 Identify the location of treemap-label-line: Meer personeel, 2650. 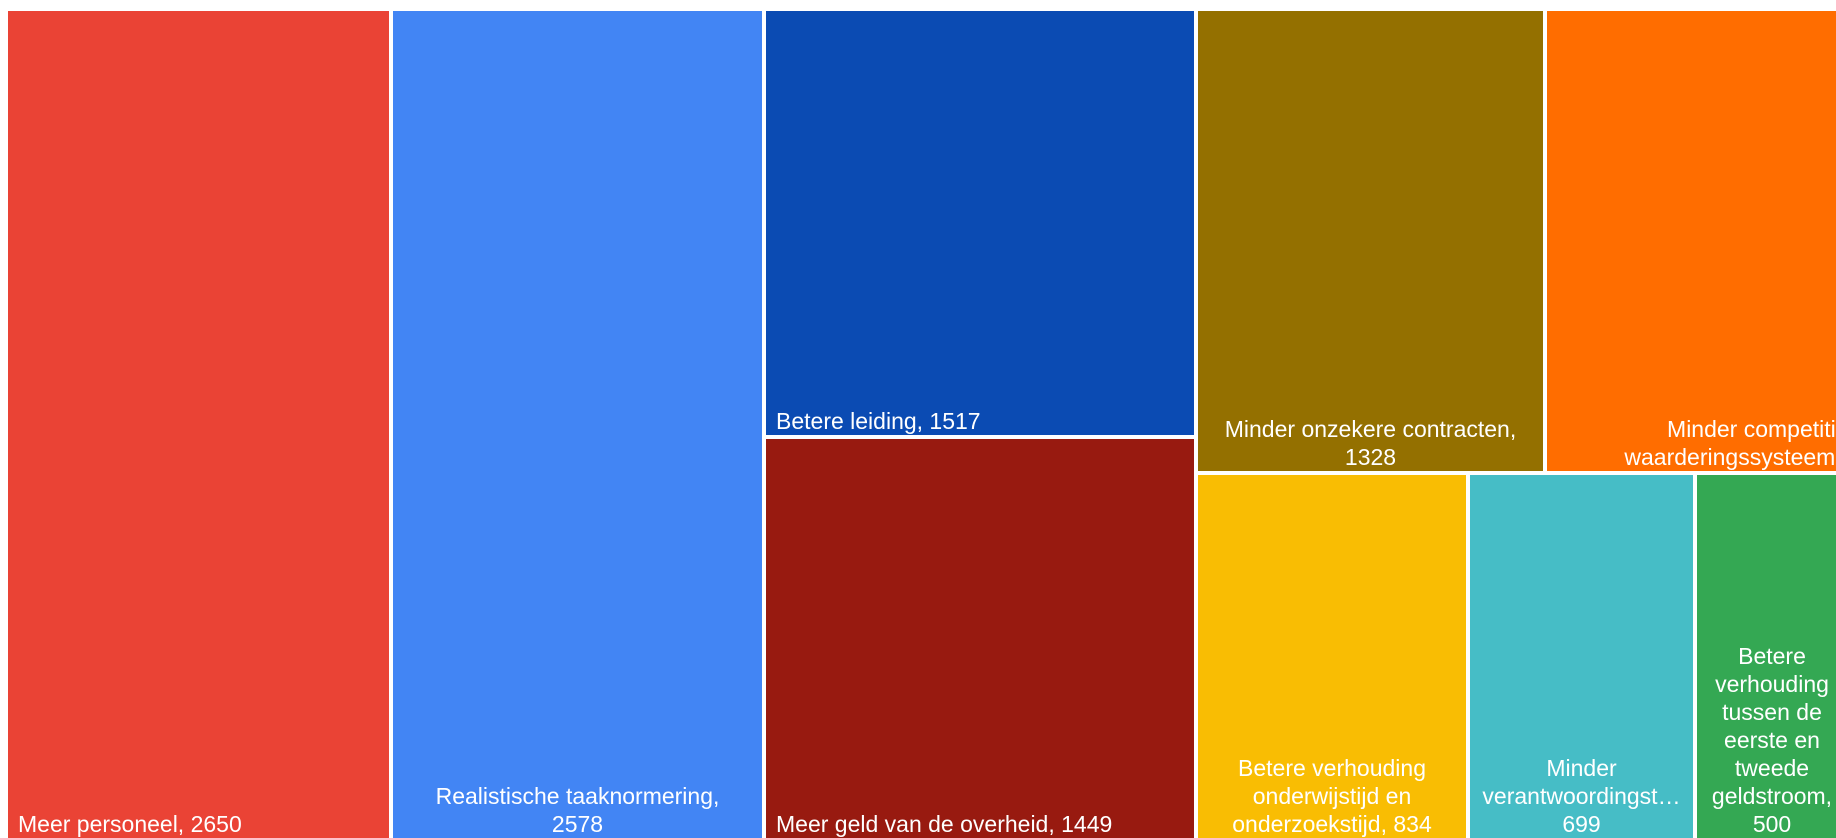
(130, 824).